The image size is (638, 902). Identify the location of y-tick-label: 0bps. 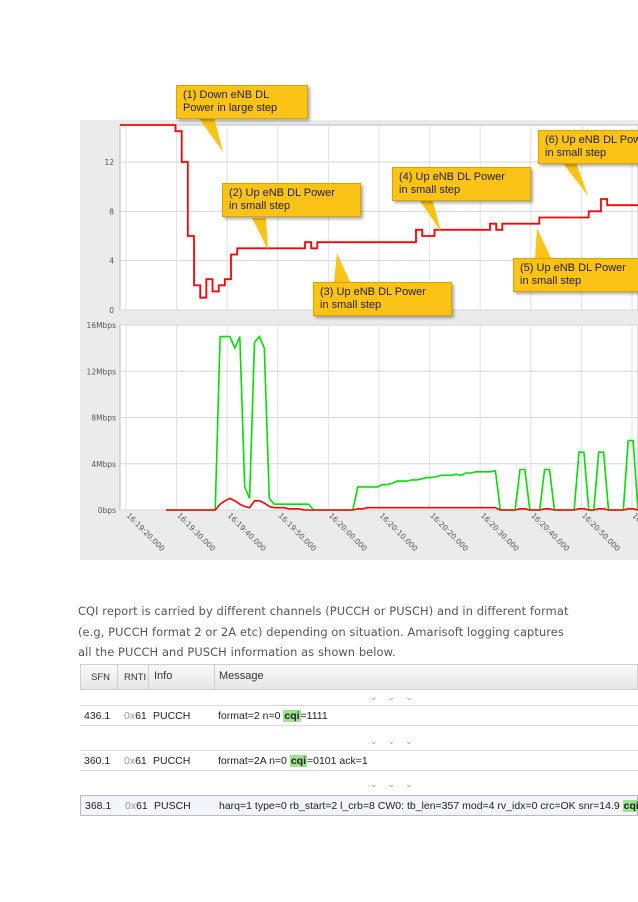
(107, 510).